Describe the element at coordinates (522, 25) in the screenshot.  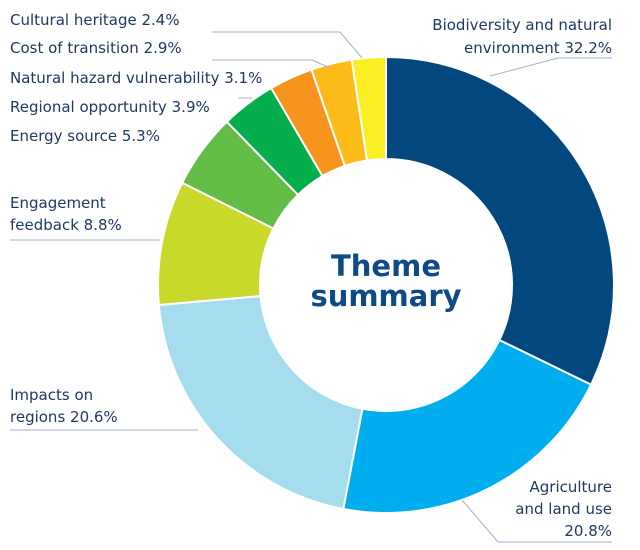
I see `slice-label-line: Biodiversity and natural` at that location.